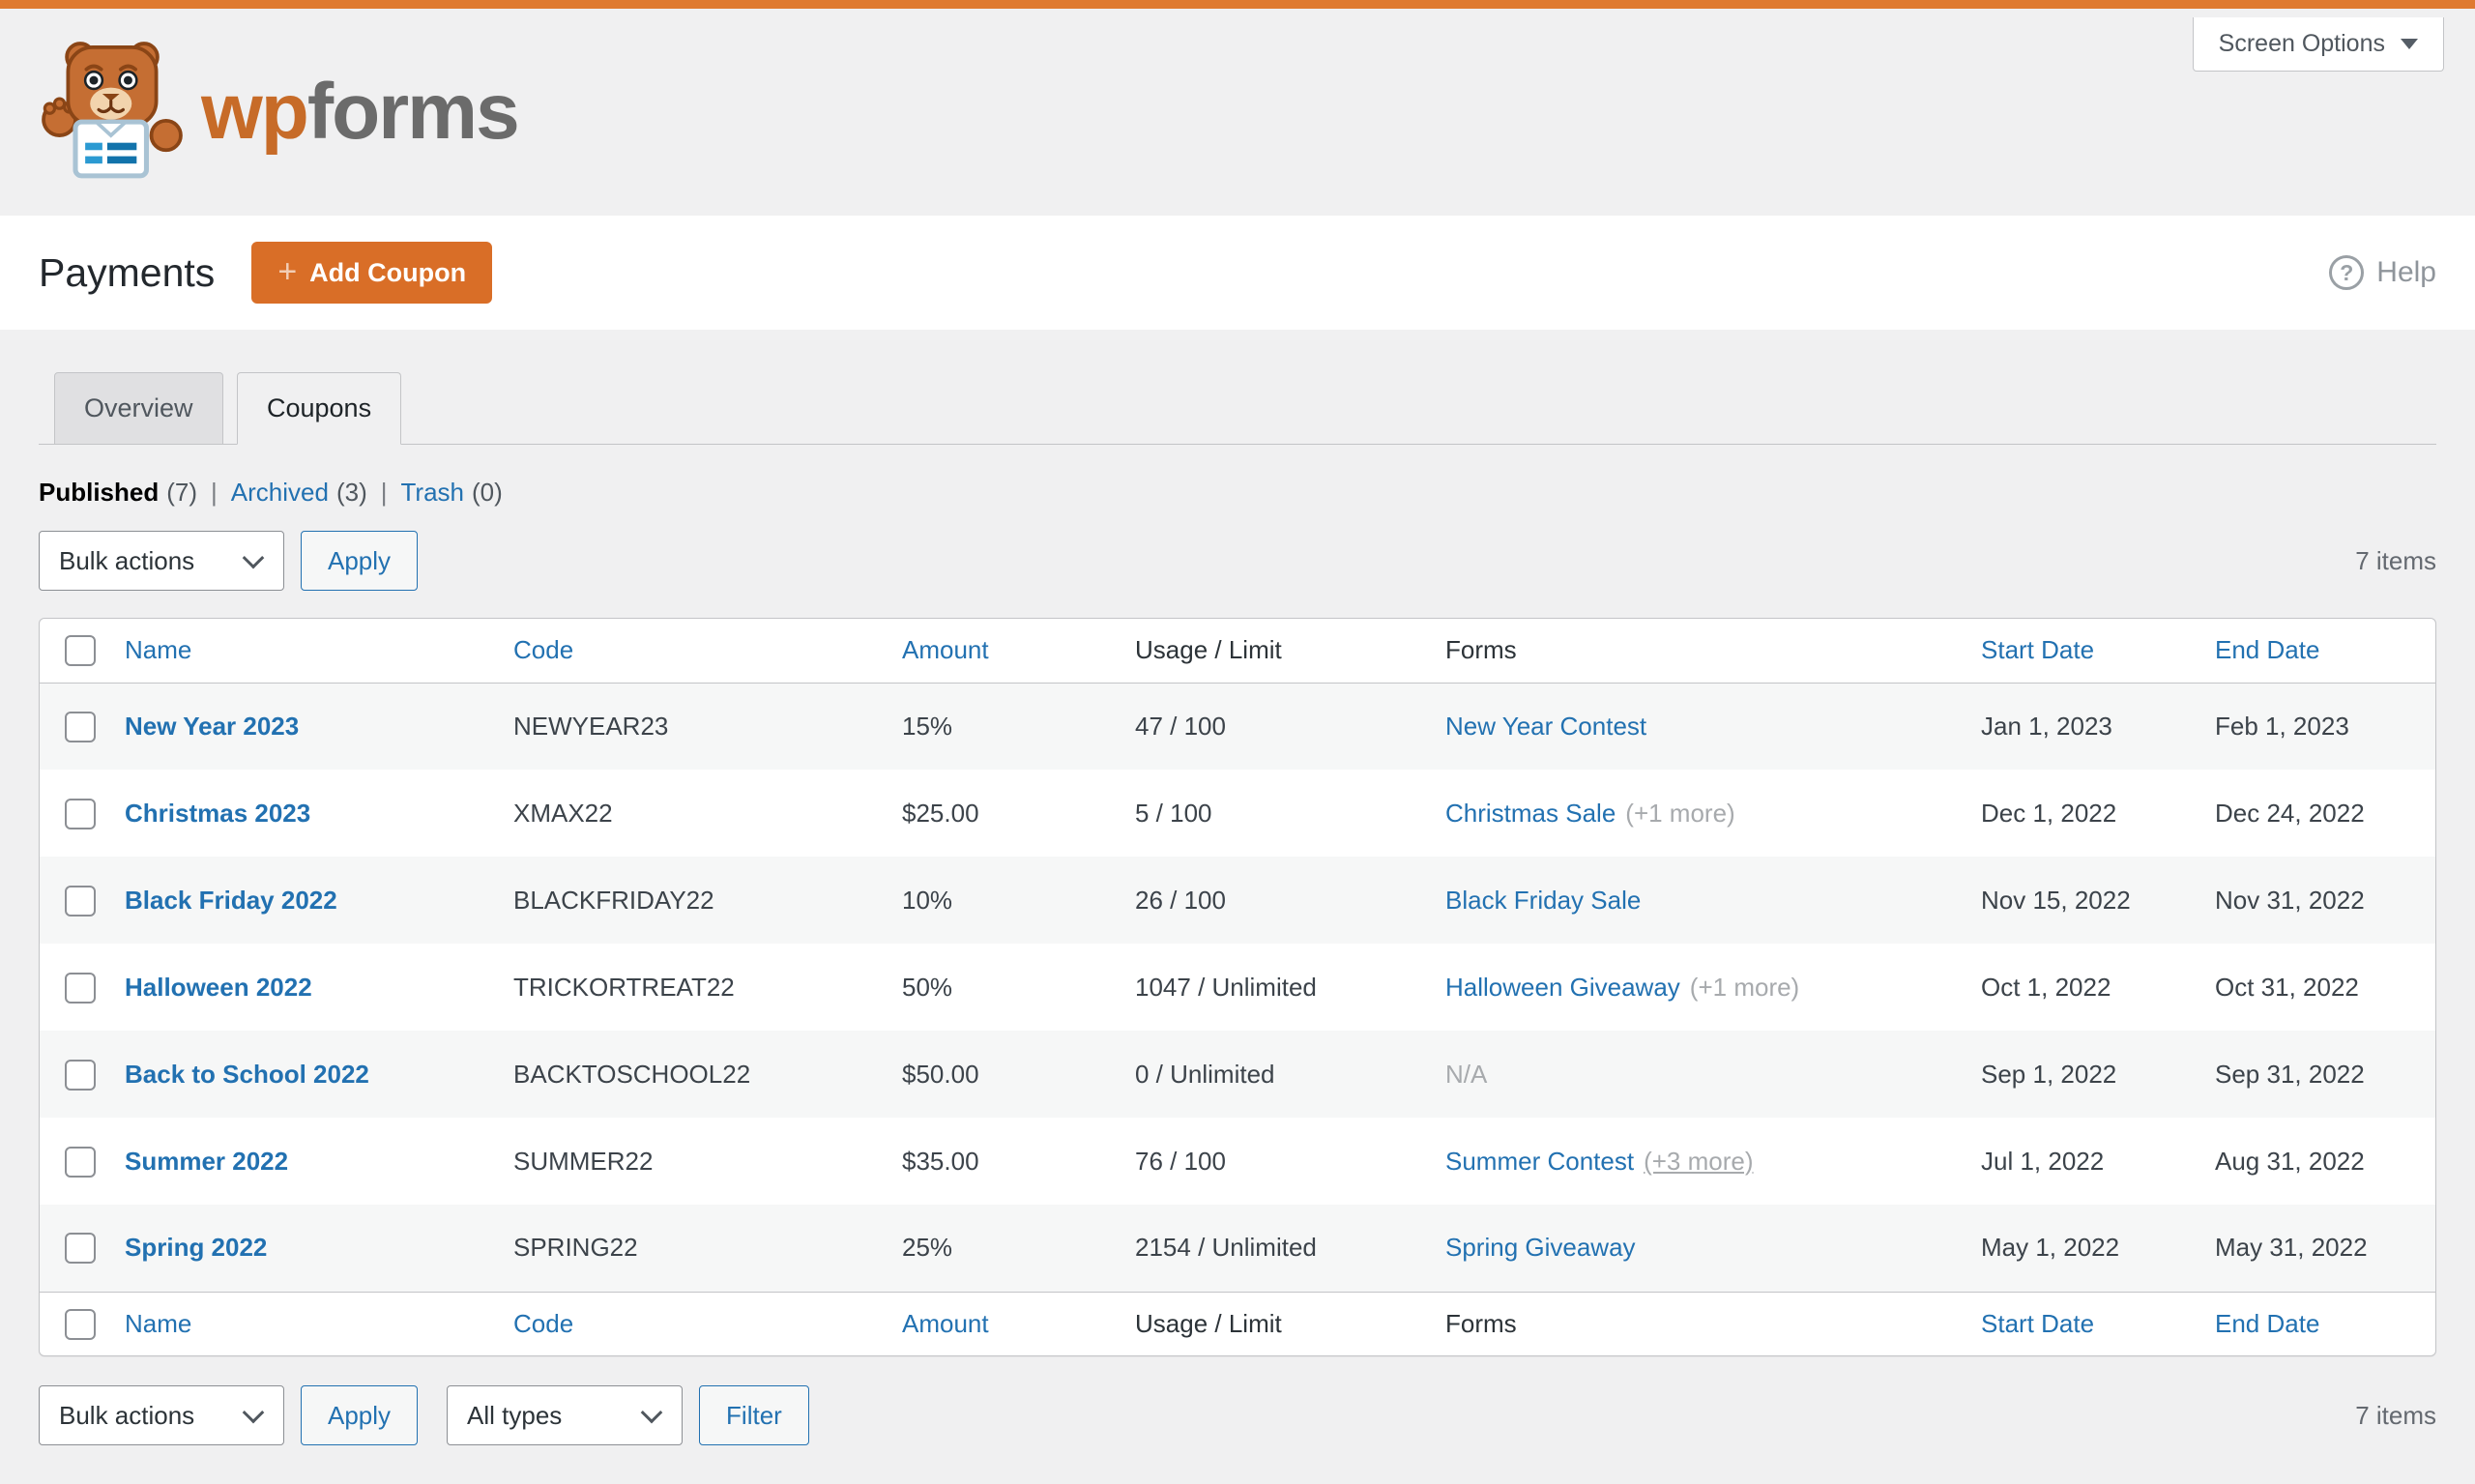 This screenshot has height=1484, width=2475. Describe the element at coordinates (218, 987) in the screenshot. I see `coupon-name-link: Halloween 2022` at that location.